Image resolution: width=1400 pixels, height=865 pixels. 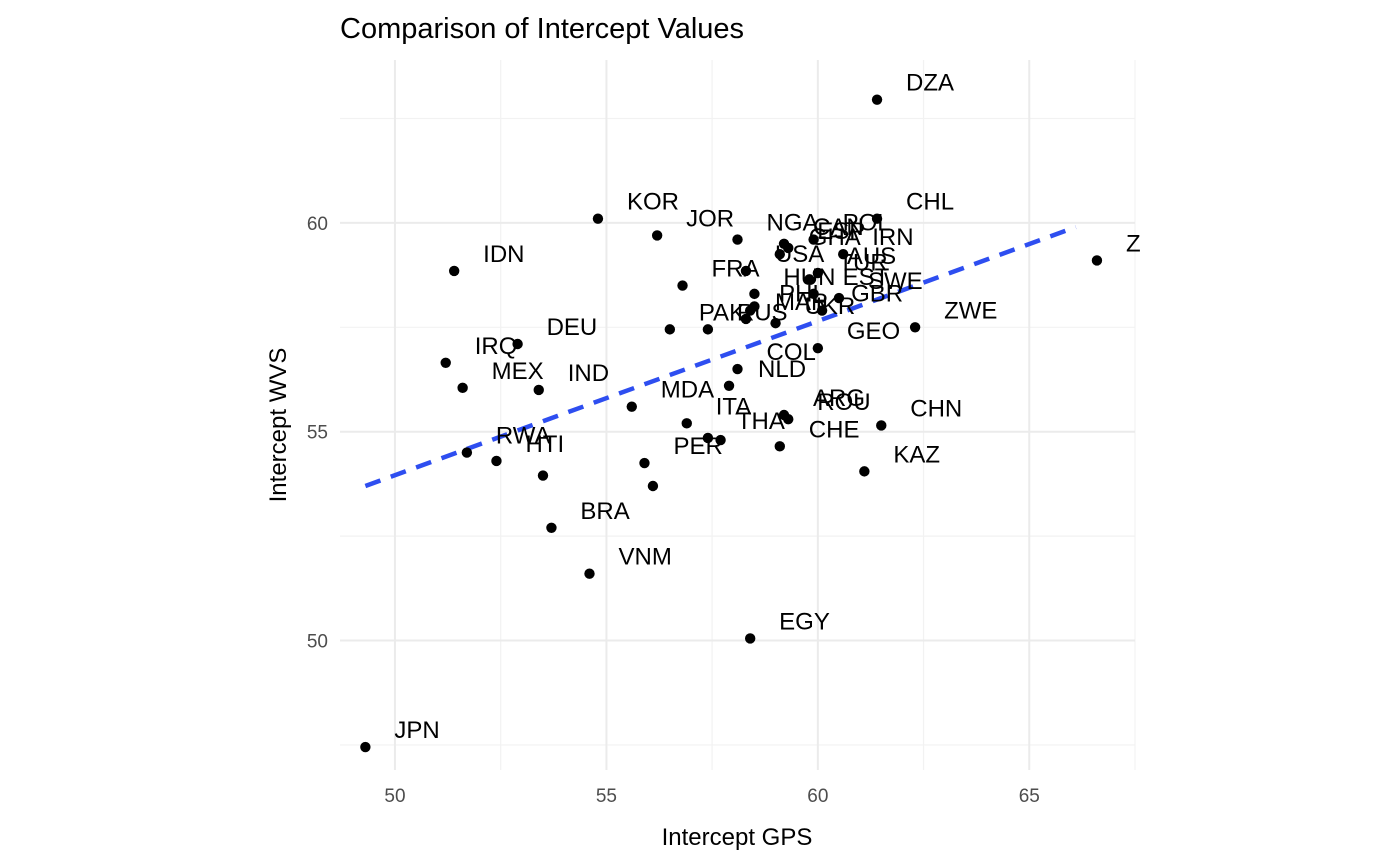 What do you see at coordinates (804, 621) in the screenshot?
I see `point-label: EGY` at bounding box center [804, 621].